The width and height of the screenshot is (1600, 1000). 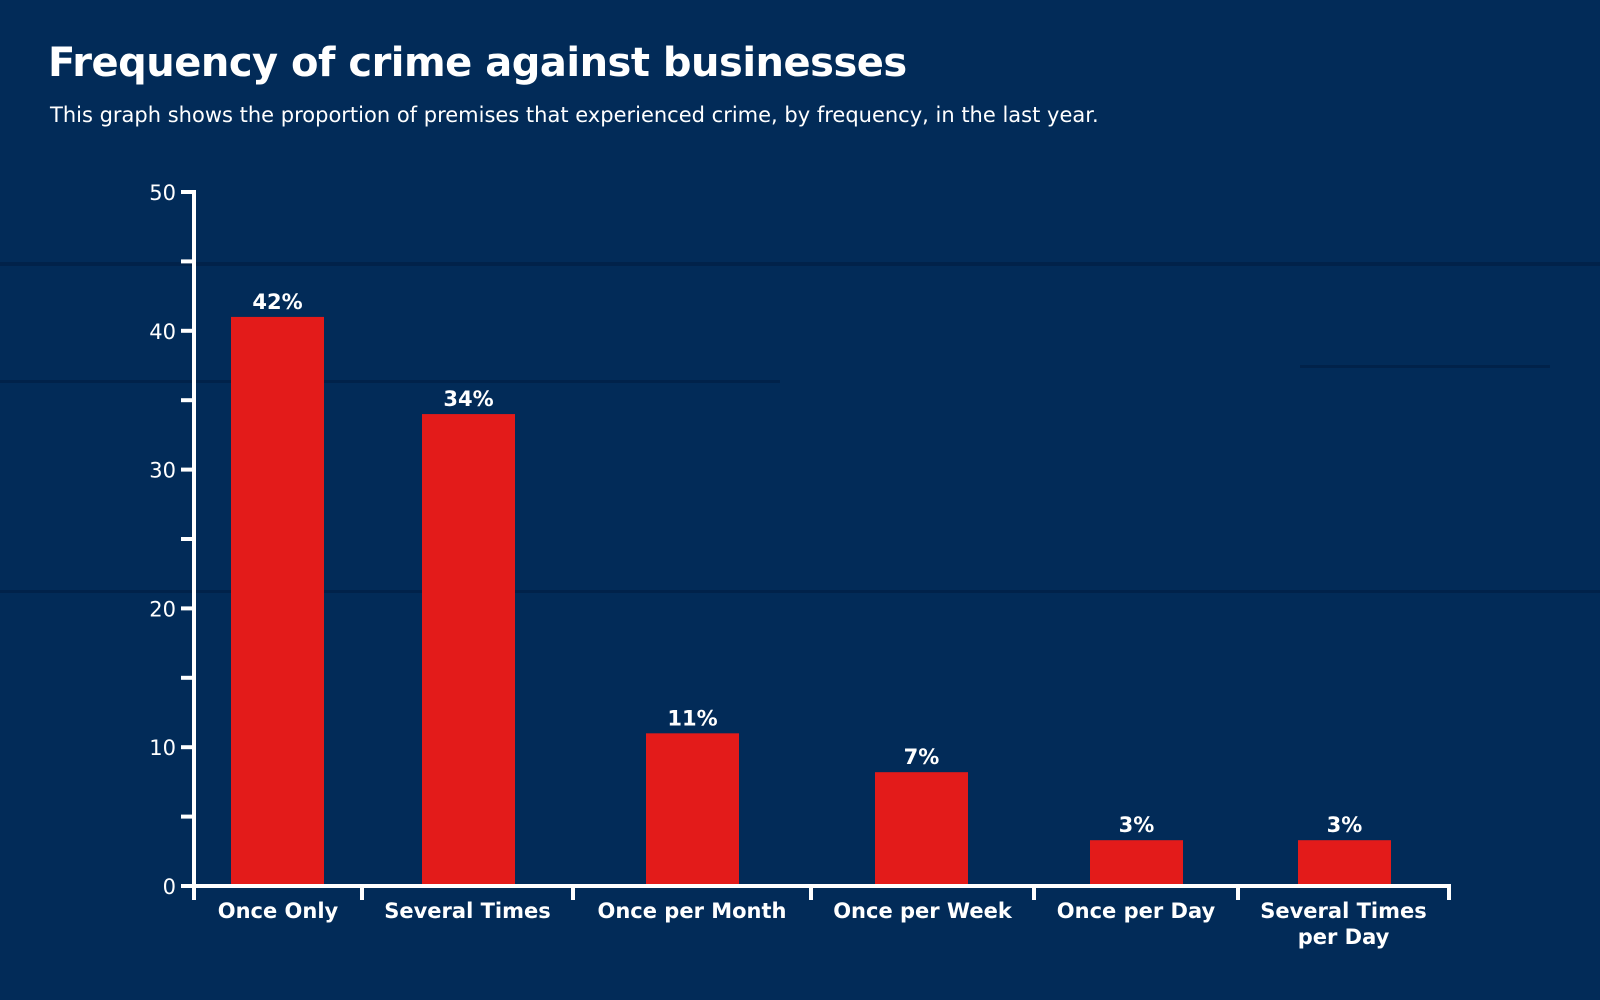 I want to click on data-label: 34%, so click(x=468, y=399).